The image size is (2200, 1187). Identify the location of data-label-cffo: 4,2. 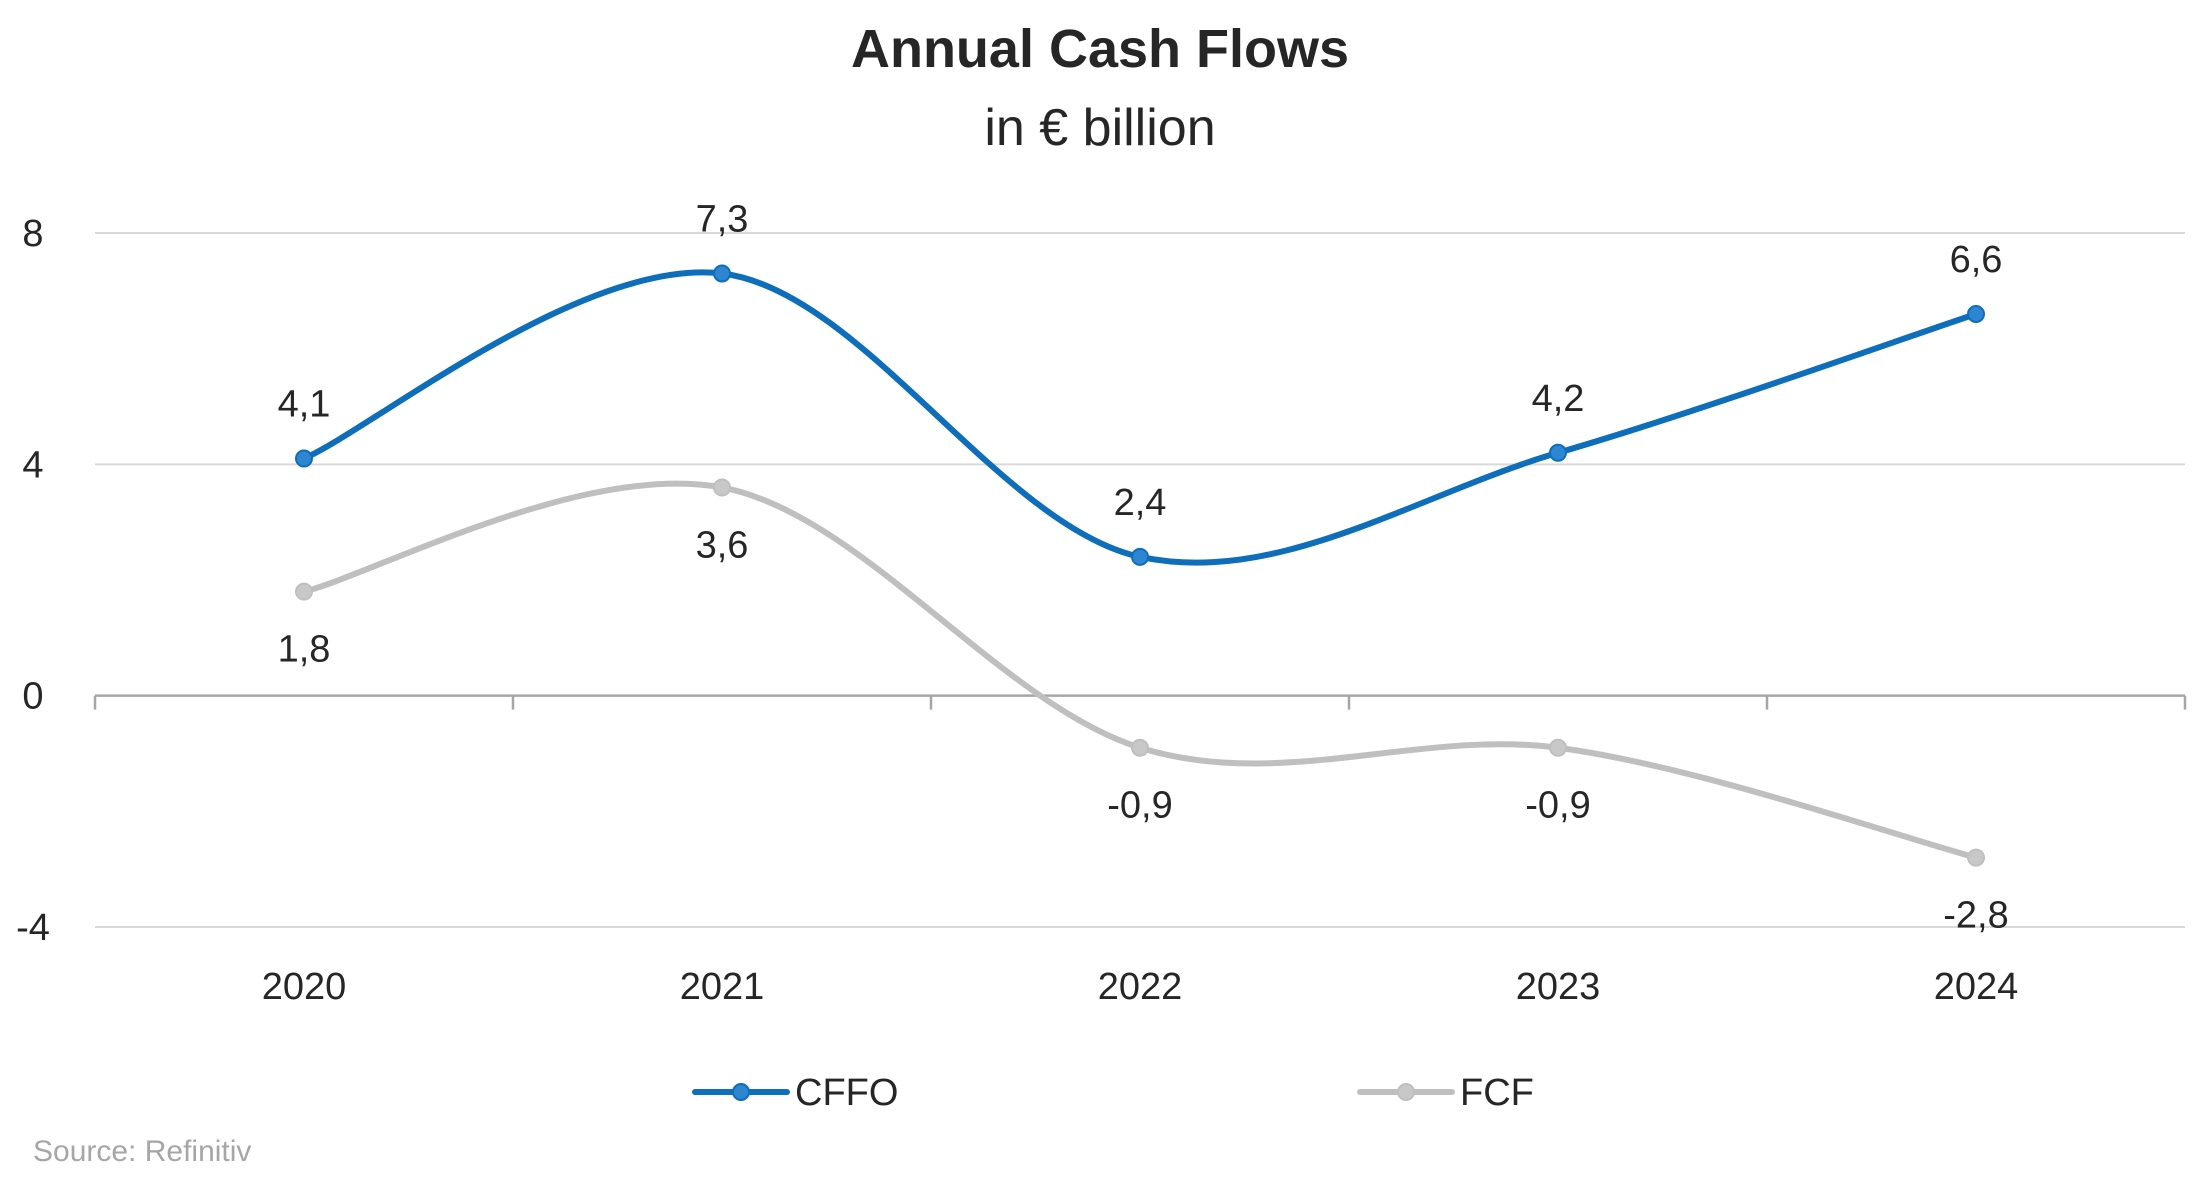
(1558, 399).